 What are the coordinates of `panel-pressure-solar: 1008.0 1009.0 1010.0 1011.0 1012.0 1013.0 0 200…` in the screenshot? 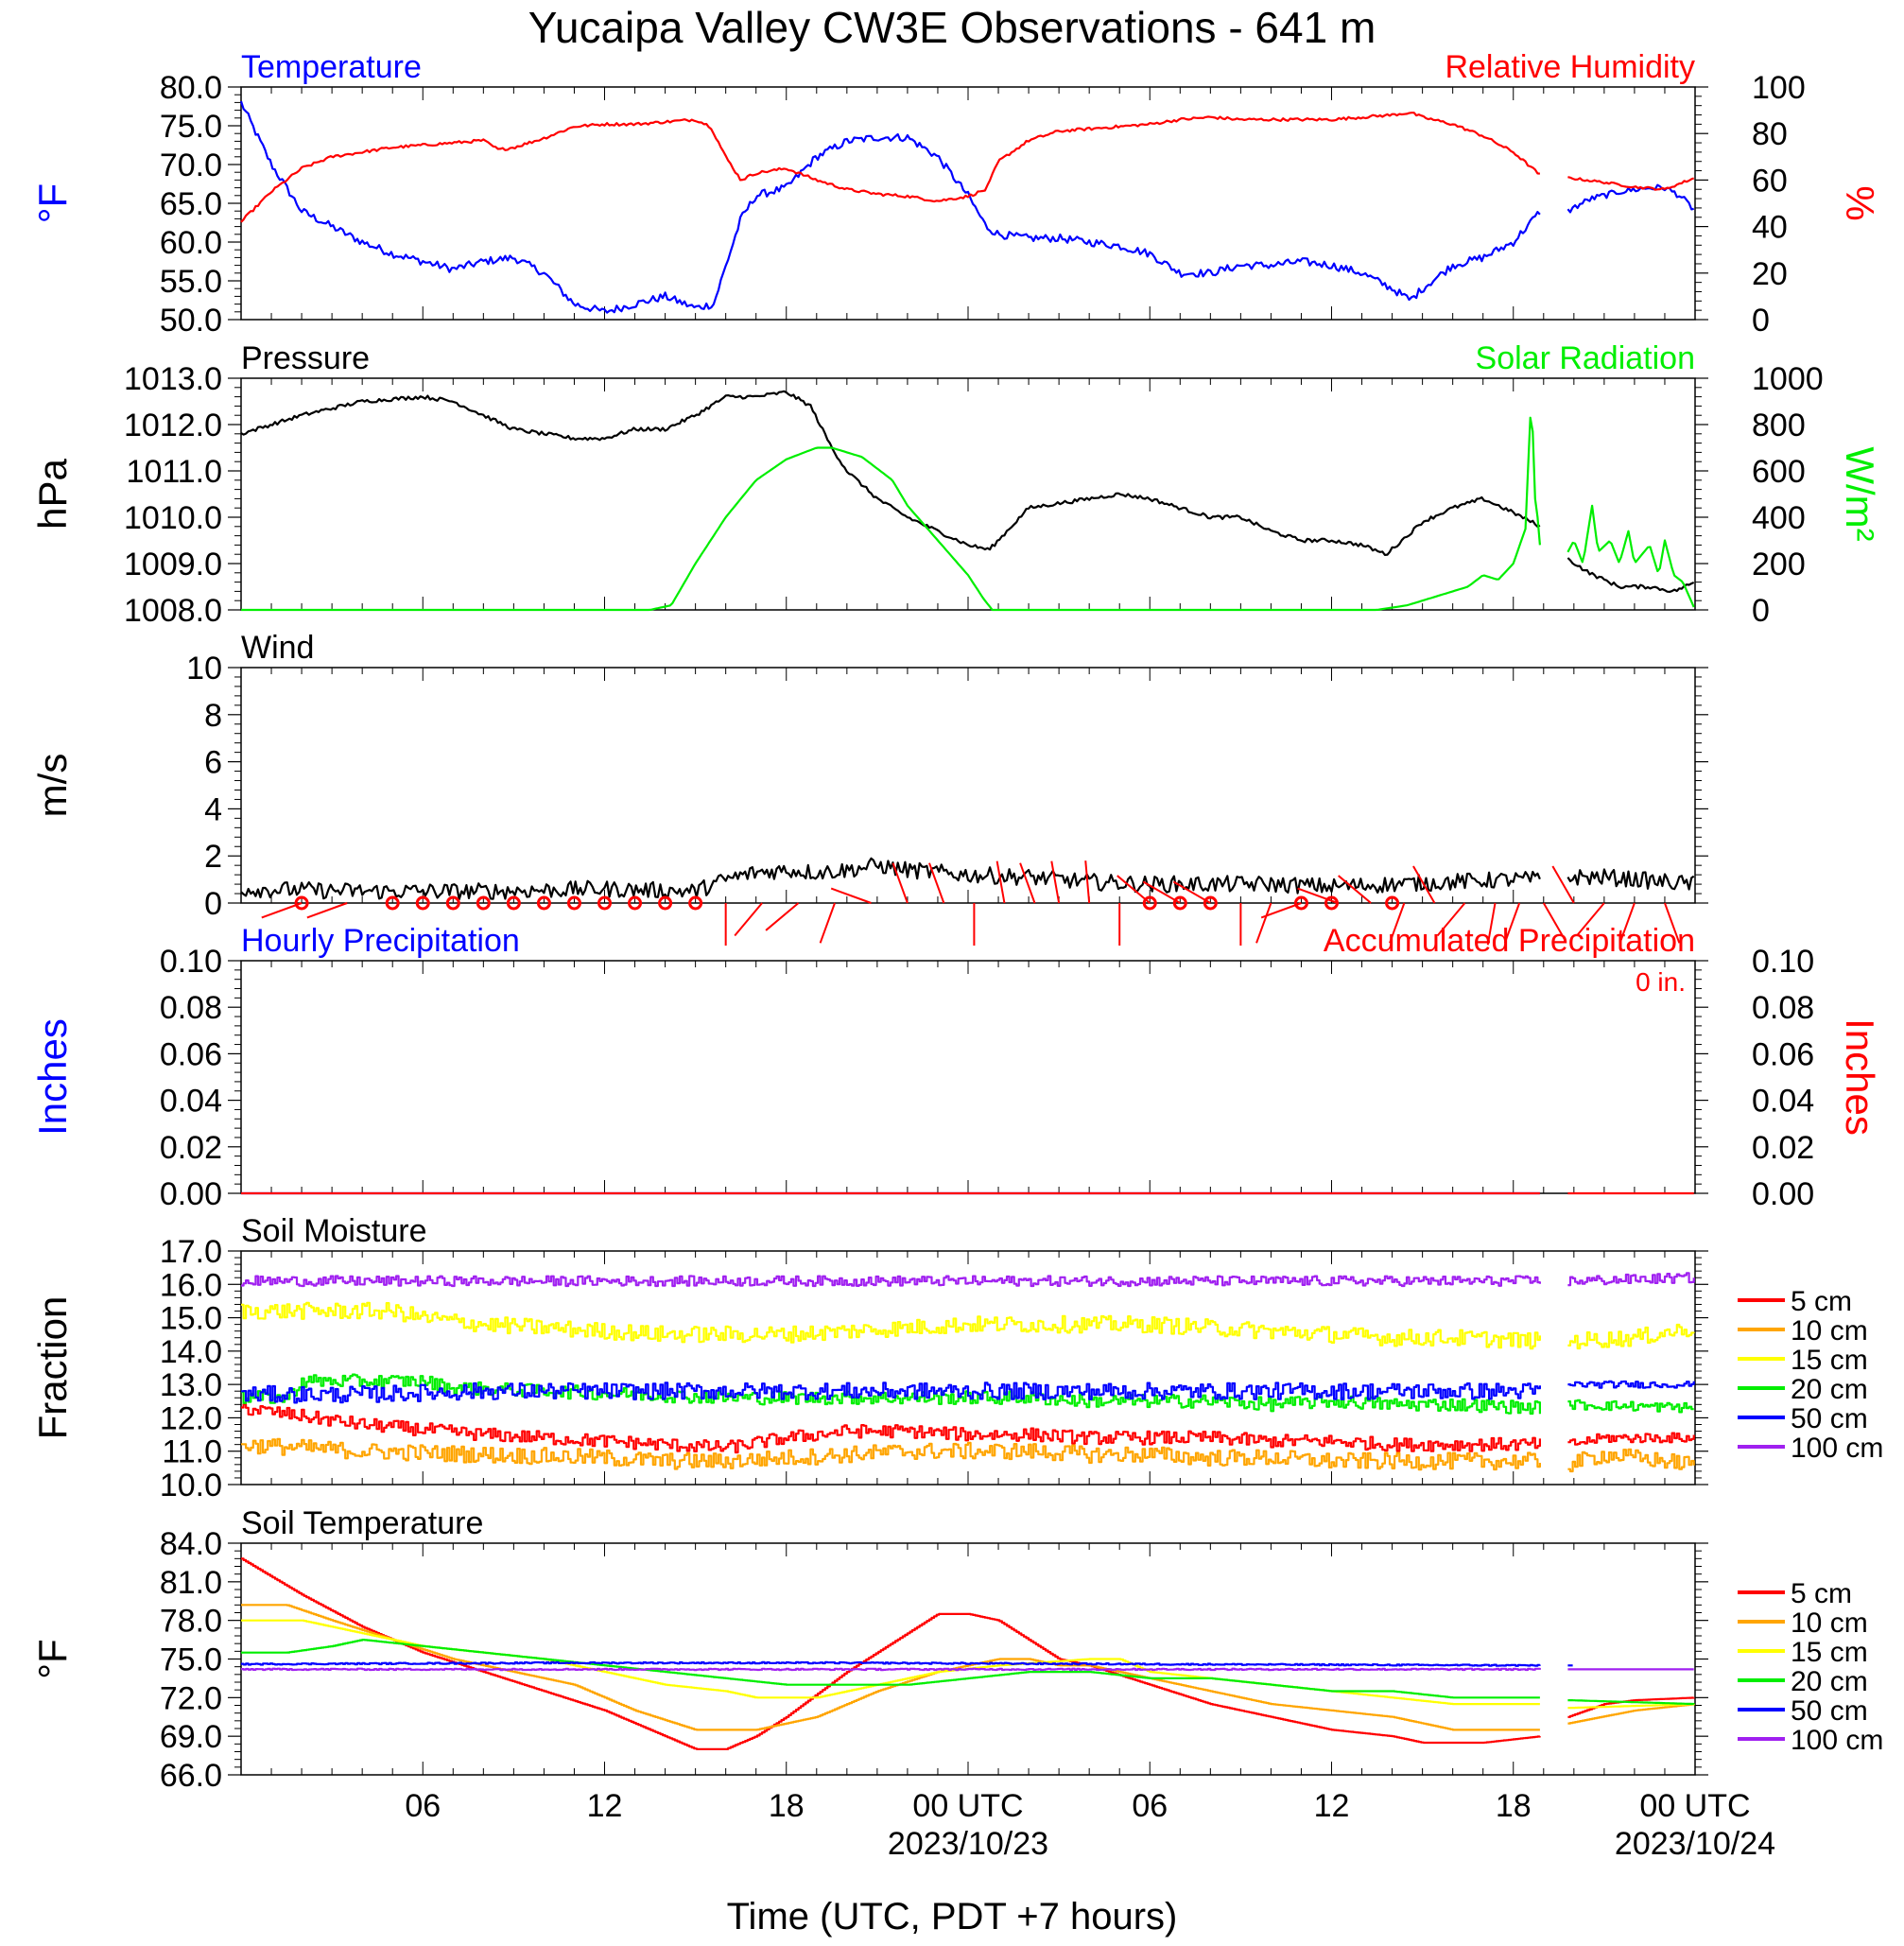 It's located at (956, 485).